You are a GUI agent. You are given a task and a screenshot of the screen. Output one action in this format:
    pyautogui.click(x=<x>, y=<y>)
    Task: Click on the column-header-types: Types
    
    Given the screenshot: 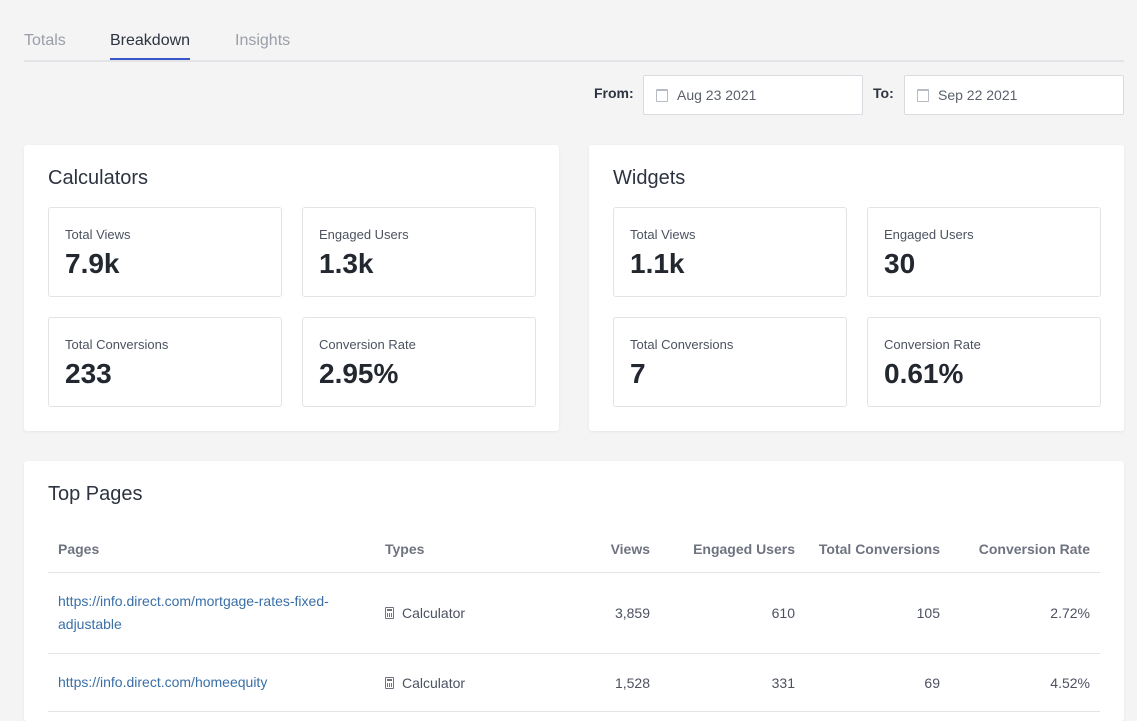 What is the action you would take?
    pyautogui.click(x=462, y=549)
    